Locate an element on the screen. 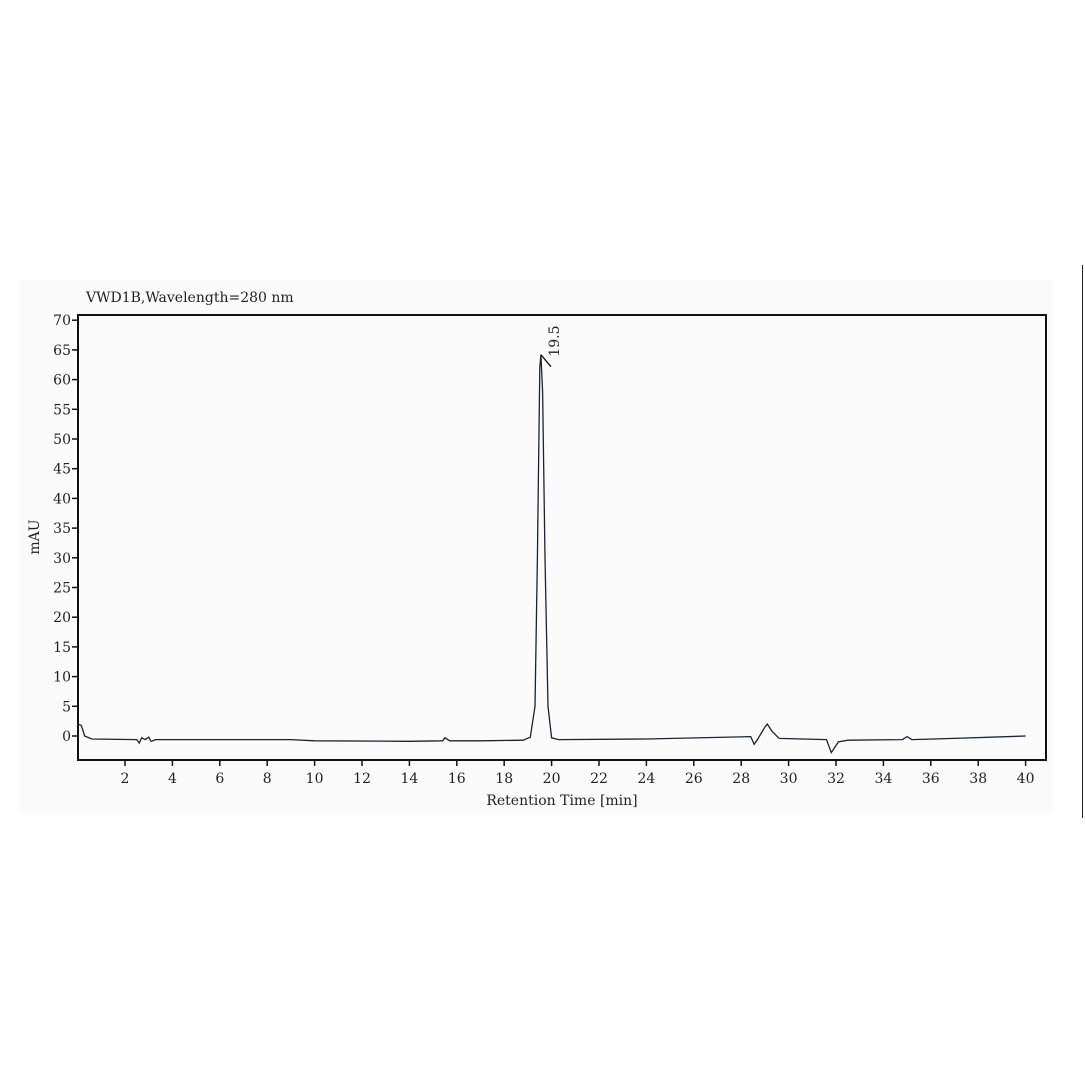  y-tick-label: 65 is located at coordinates (62, 351).